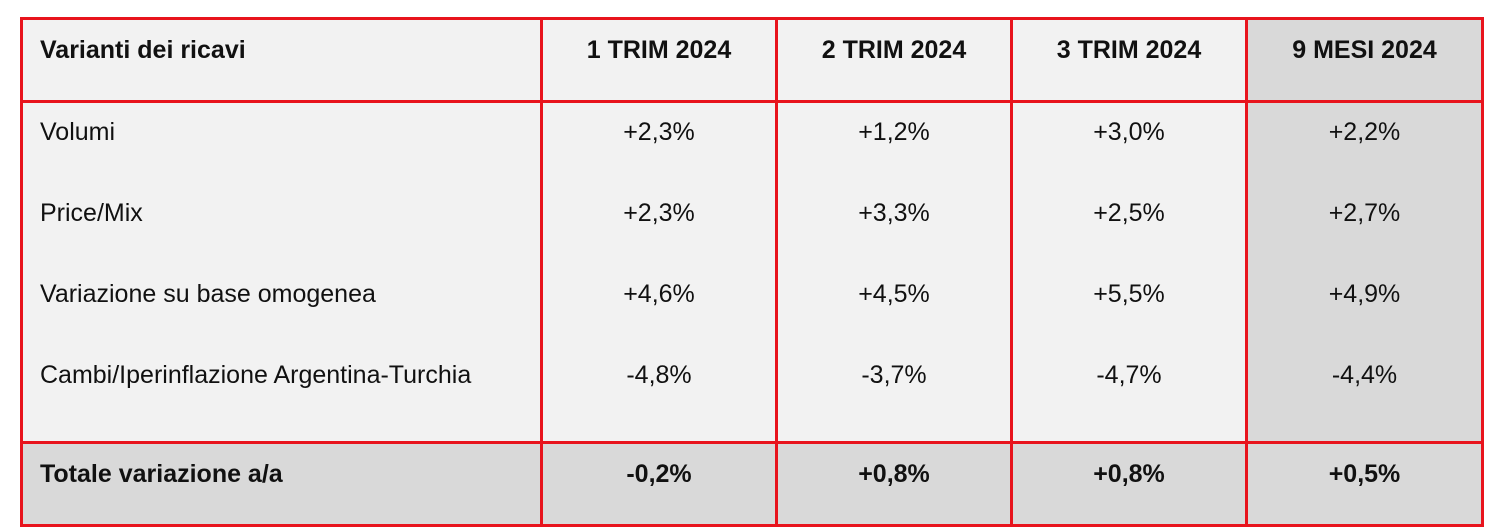  What do you see at coordinates (894, 294) in the screenshot?
I see `value-q2-variazione: +4,5%` at bounding box center [894, 294].